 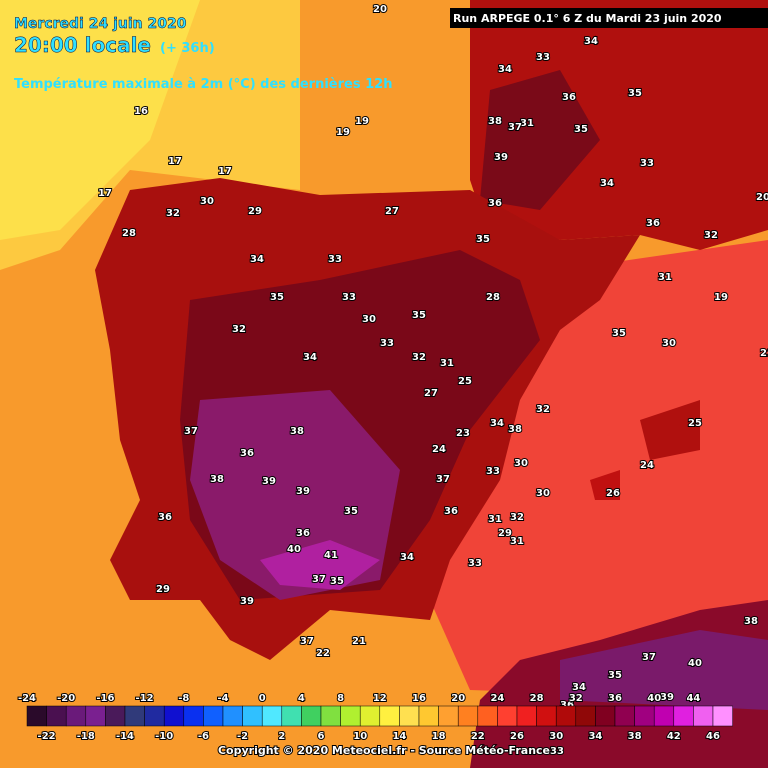 I want to click on legend-tick: 32, so click(x=576, y=698).